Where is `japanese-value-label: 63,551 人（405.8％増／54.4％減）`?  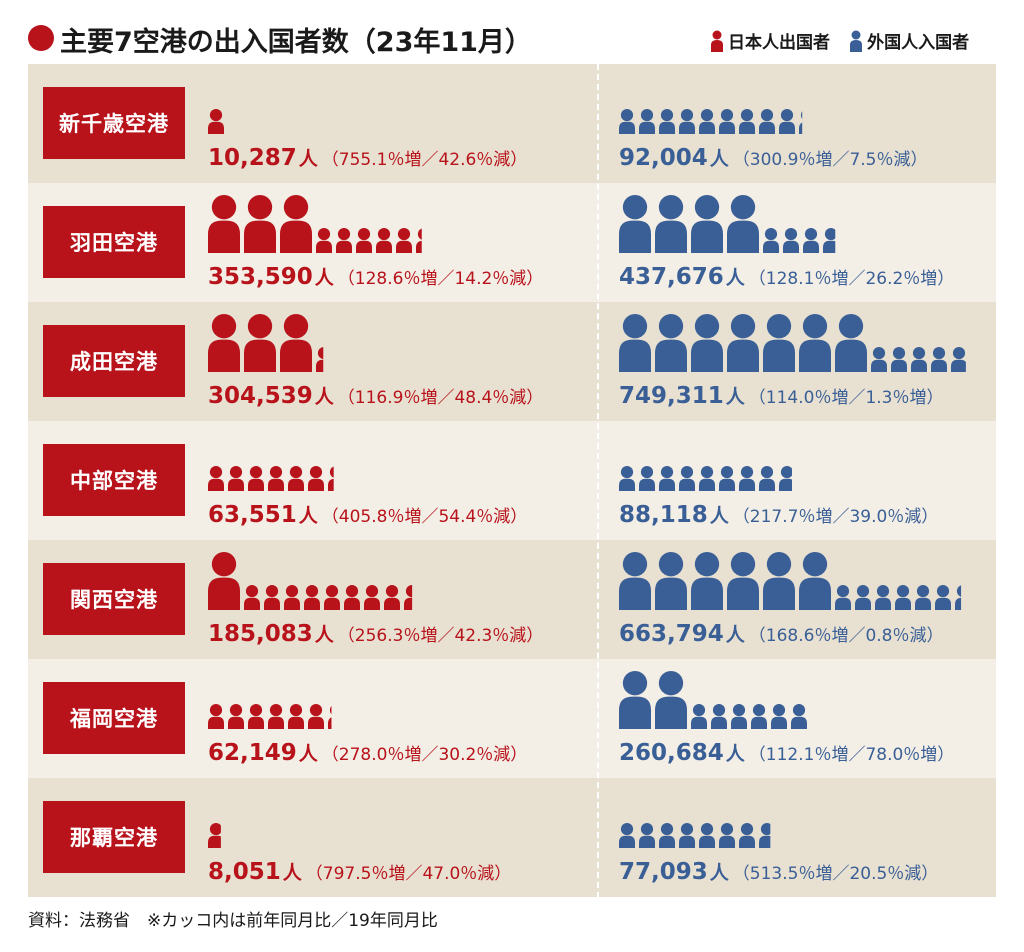 japanese-value-label: 63,551 人（405.8％増／54.4％減） is located at coordinates (367, 514).